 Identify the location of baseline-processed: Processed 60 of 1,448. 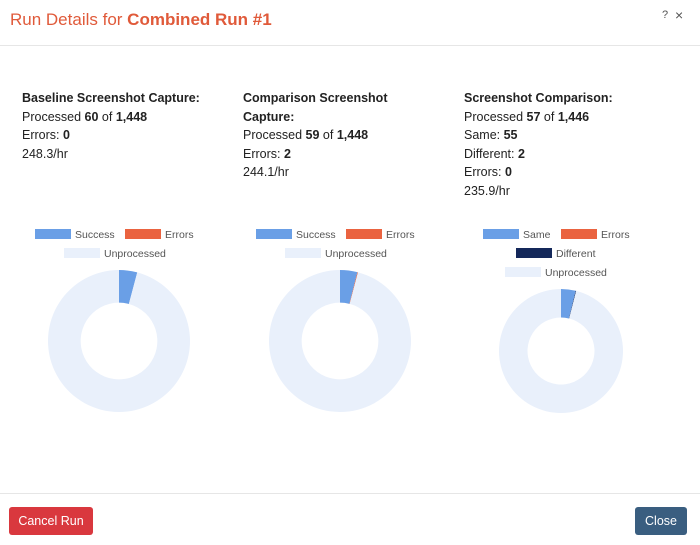
(85, 116).